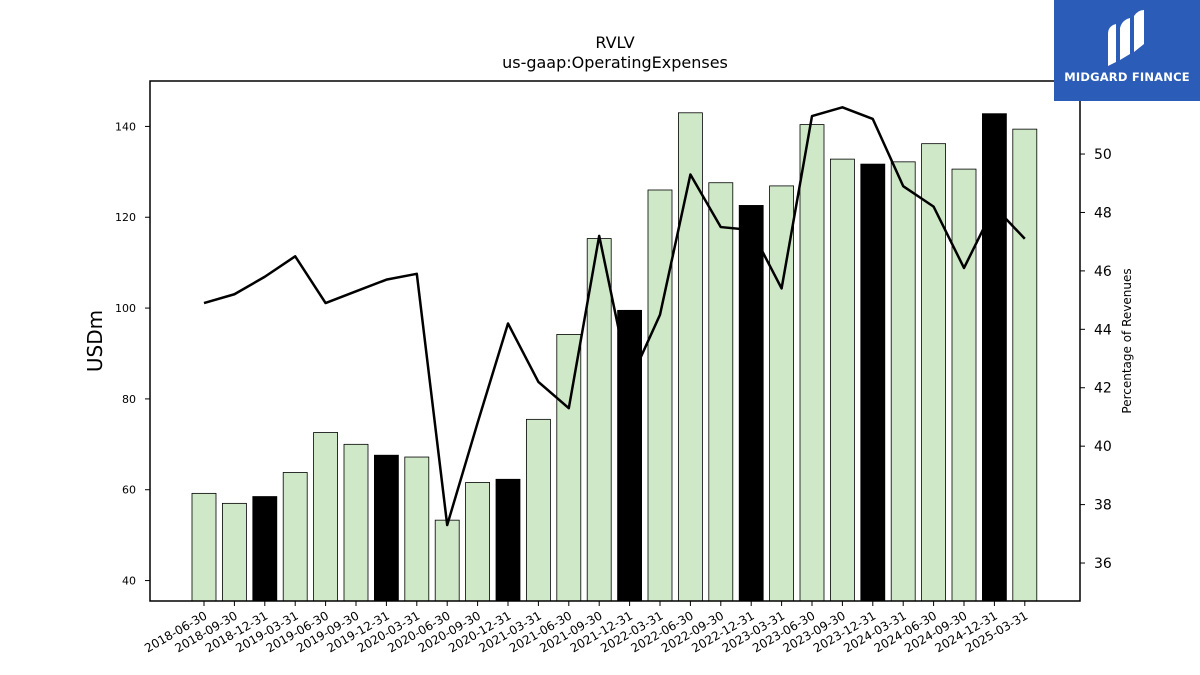 The width and height of the screenshot is (1200, 675). What do you see at coordinates (125, 308) in the screenshot?
I see `y-tick-label: 100` at bounding box center [125, 308].